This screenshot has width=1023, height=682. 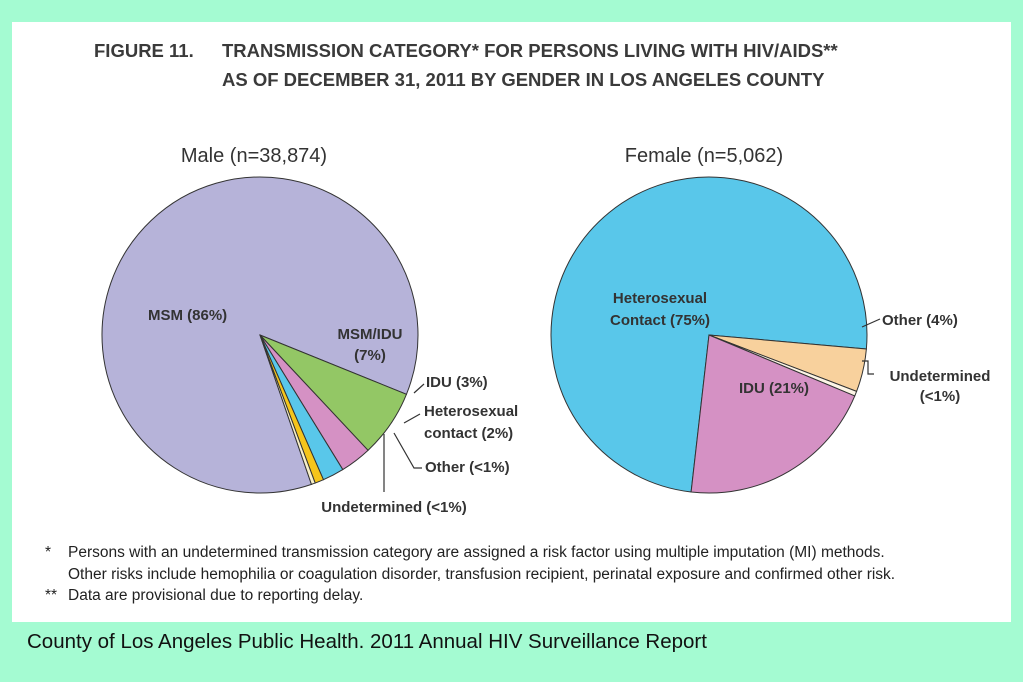 What do you see at coordinates (920, 320) in the screenshot?
I see `female-other-label: Other (4%)` at bounding box center [920, 320].